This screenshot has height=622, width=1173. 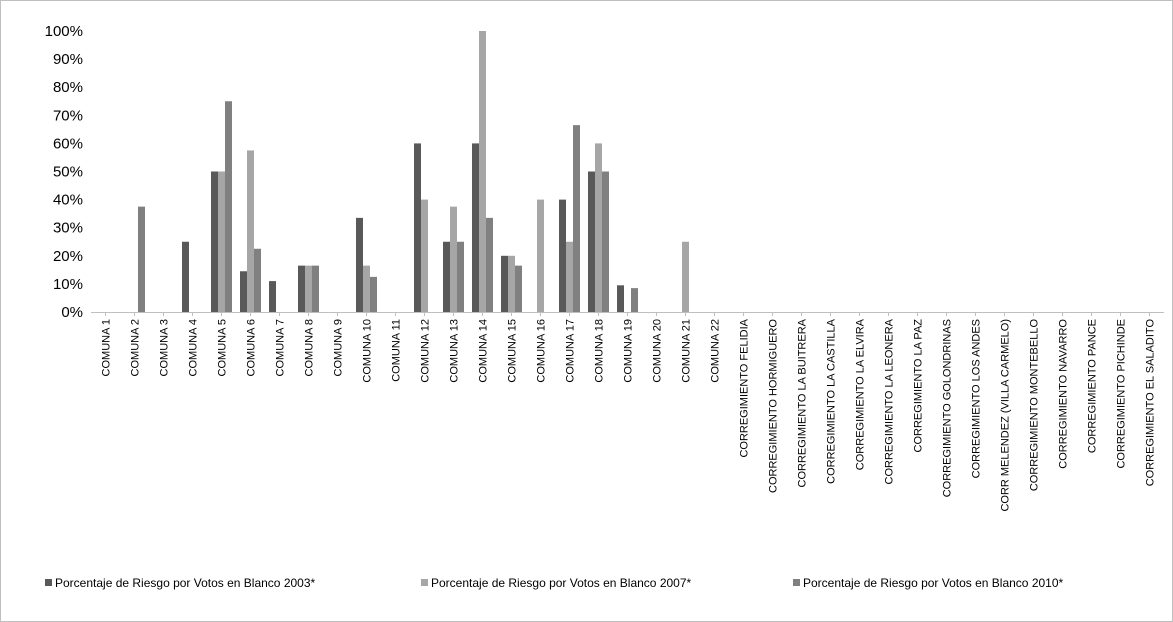 I want to click on y-tick-label: 70%, so click(x=68, y=115).